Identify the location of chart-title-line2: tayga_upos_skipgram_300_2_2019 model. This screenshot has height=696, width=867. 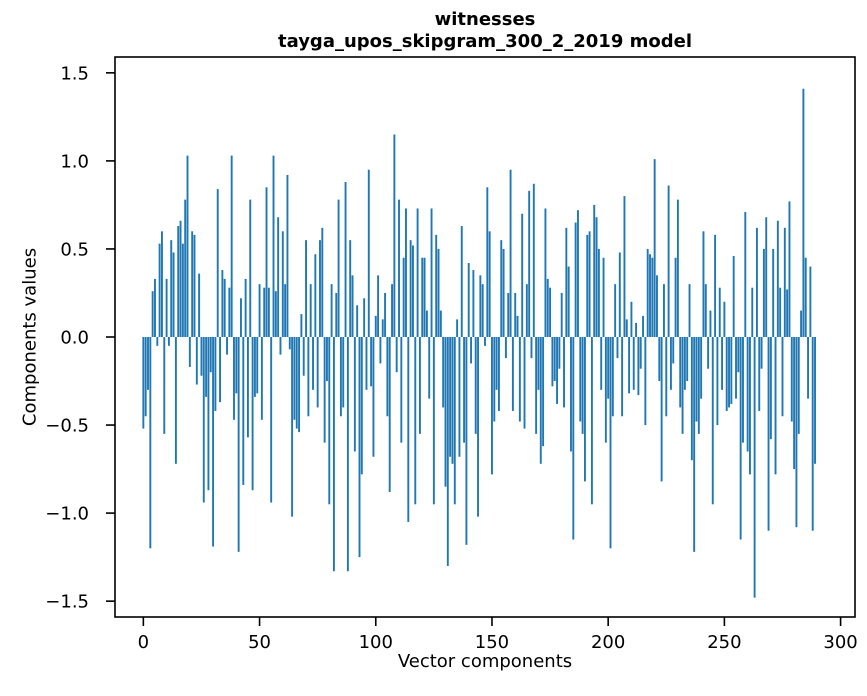
(485, 41).